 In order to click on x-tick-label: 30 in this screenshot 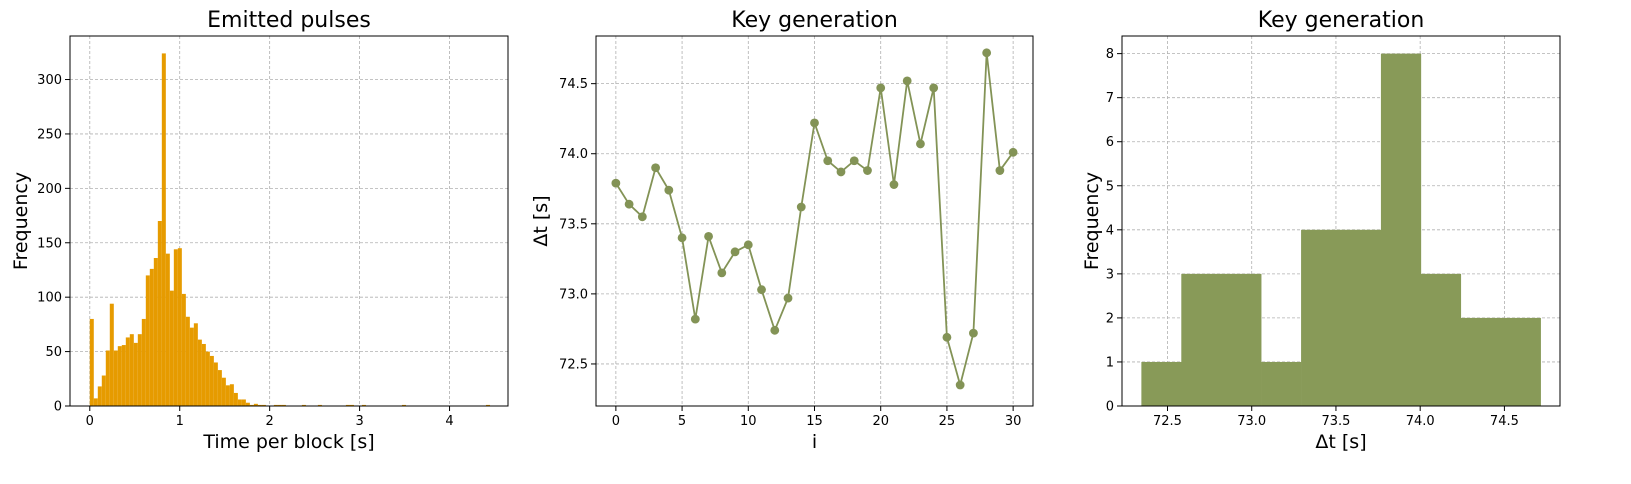, I will do `click(1013, 421)`.